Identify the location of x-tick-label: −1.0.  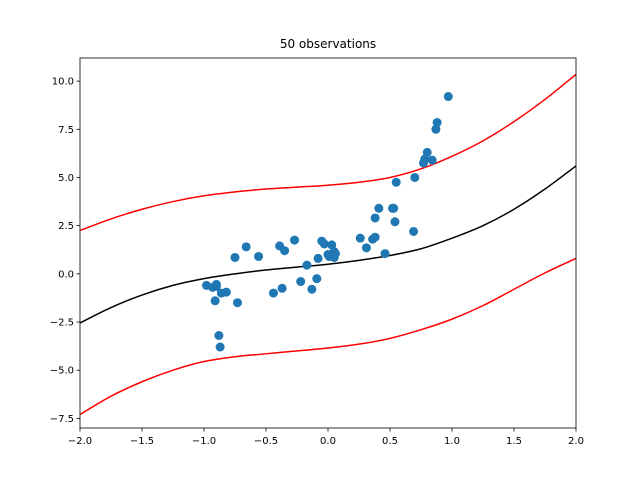
(204, 441).